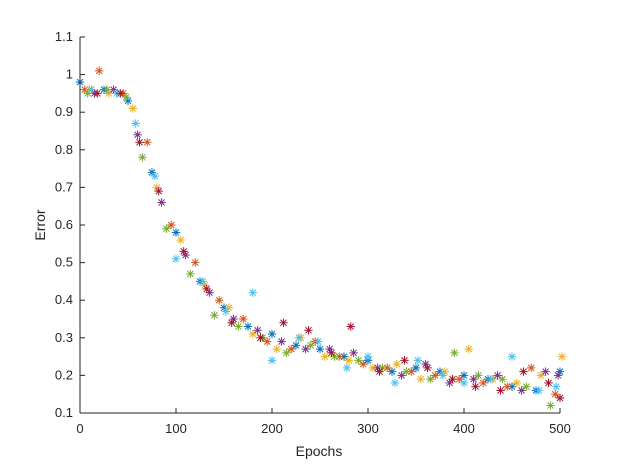  I want to click on x-tick-label: 500, so click(560, 428).